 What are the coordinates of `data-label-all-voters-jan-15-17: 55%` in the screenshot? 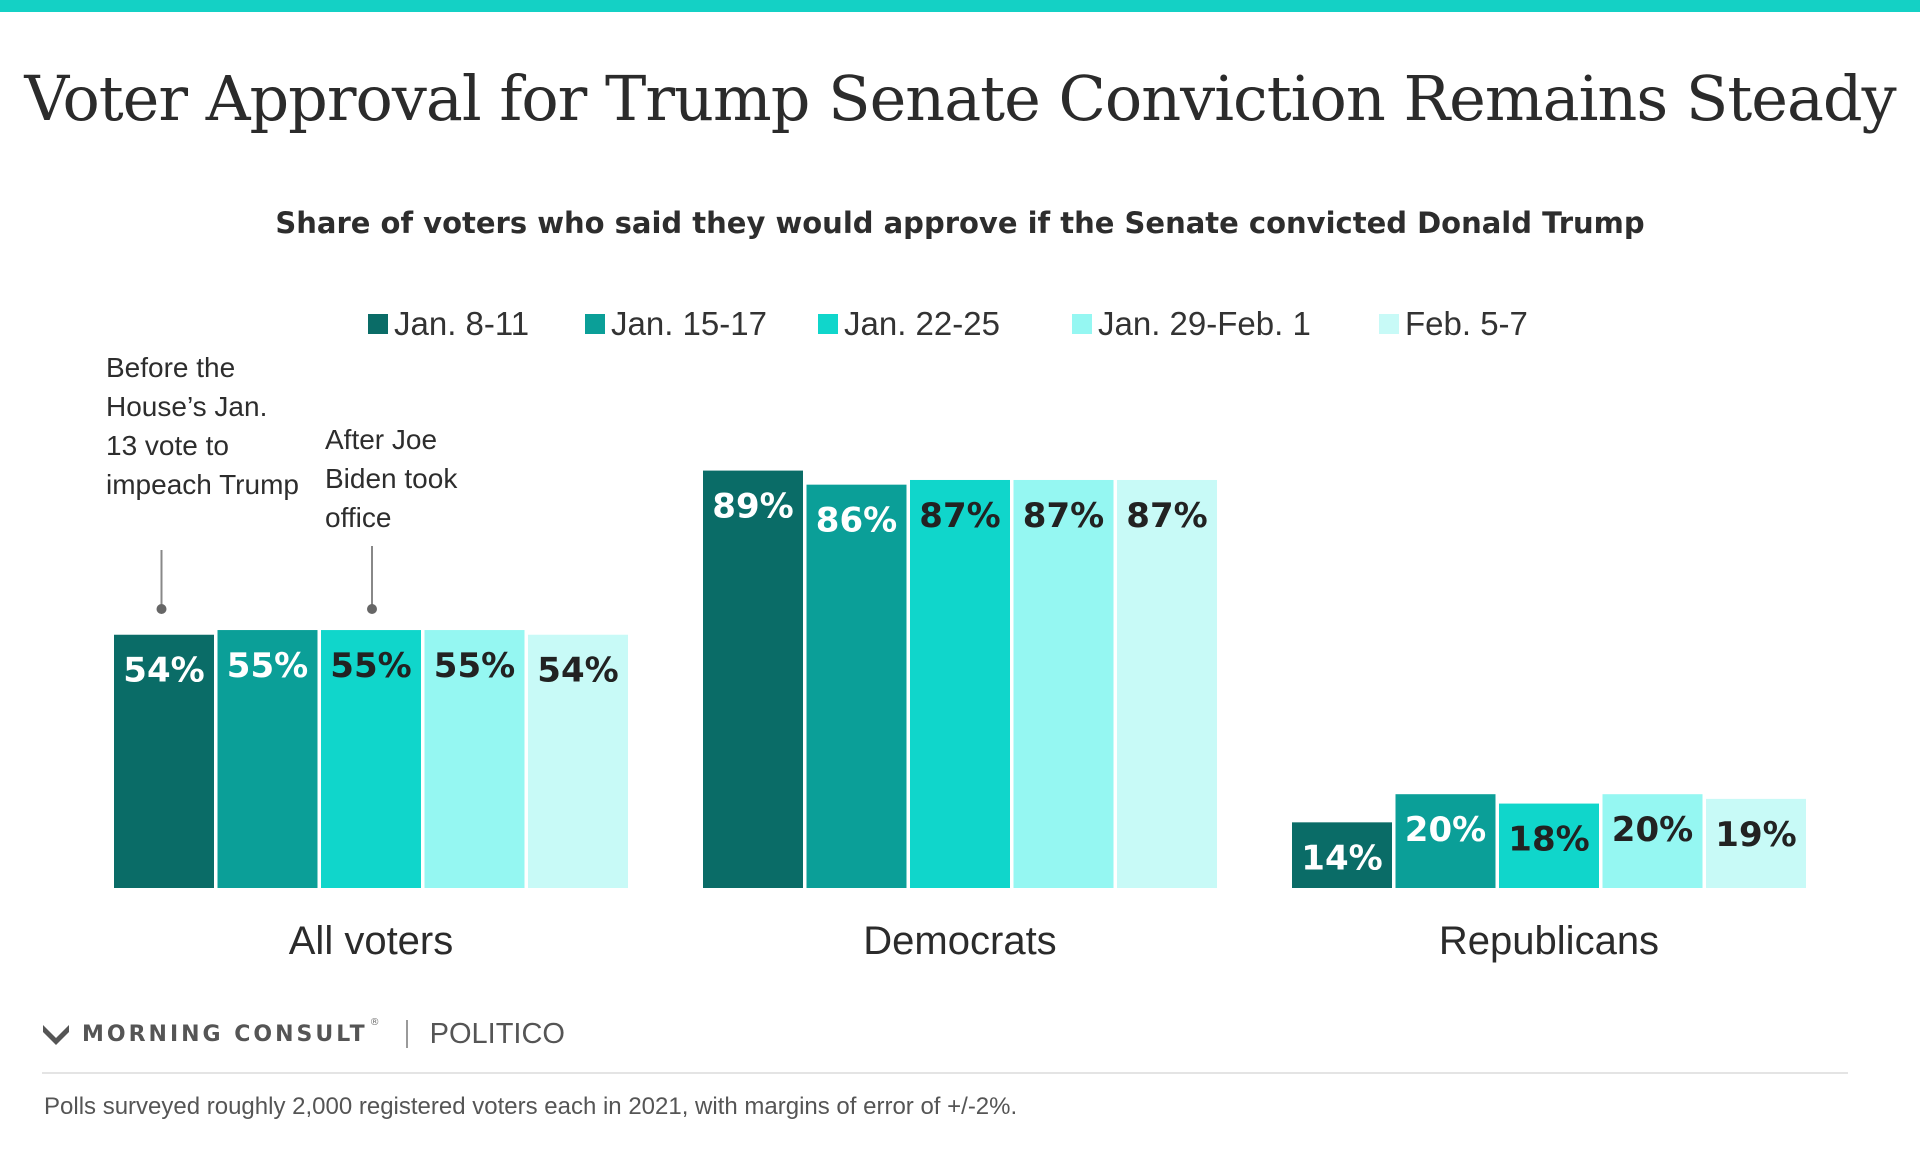 It's located at (267, 666).